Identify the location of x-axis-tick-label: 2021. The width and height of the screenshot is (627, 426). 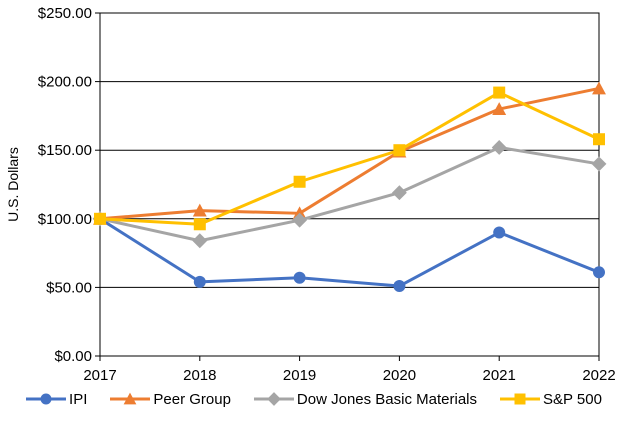
(499, 375).